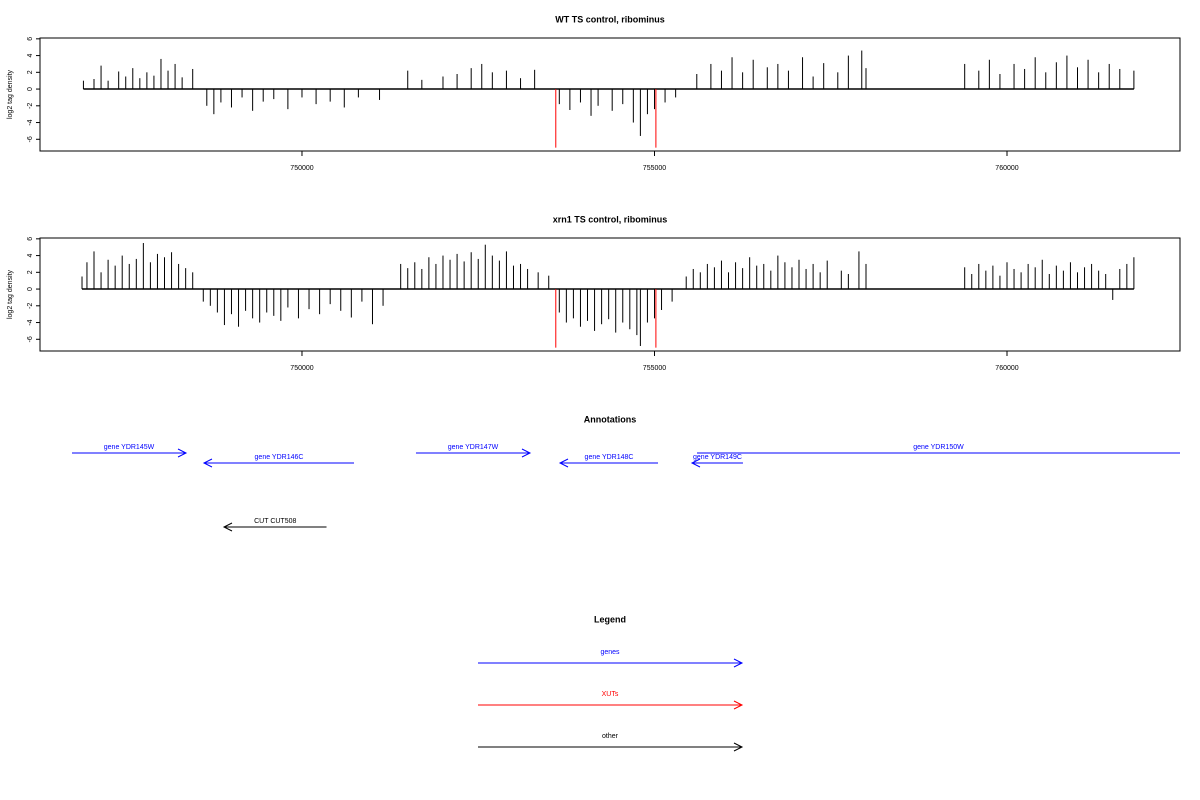  I want to click on annotations-title: Annotations, so click(610, 419).